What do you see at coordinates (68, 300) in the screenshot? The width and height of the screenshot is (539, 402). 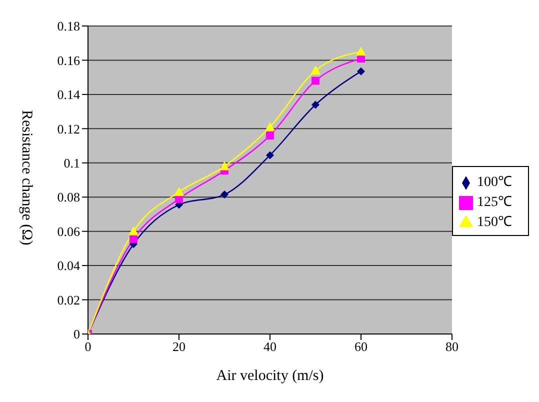 I see `y-tick-label: 0.02` at bounding box center [68, 300].